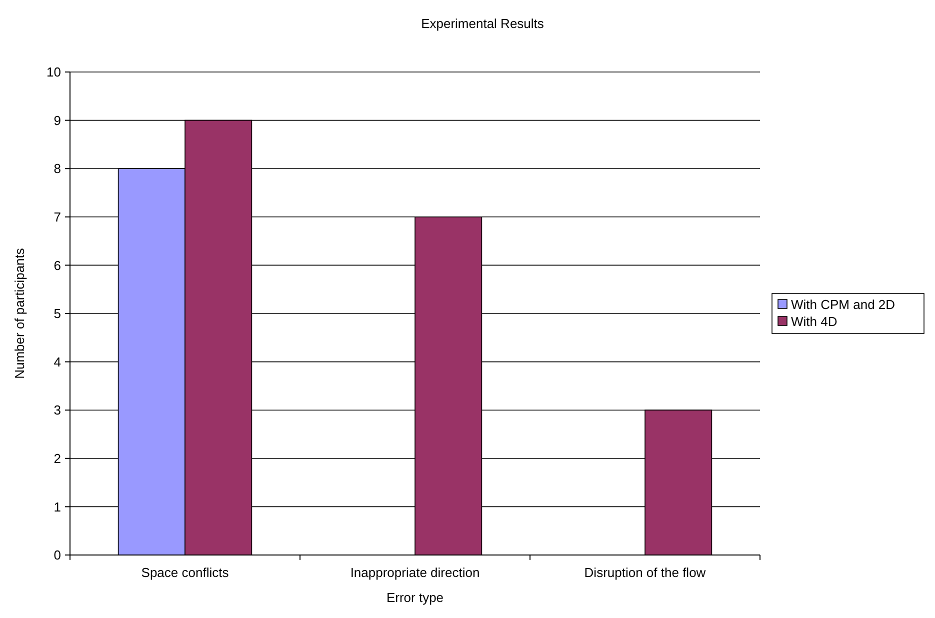 The height and width of the screenshot is (618, 935). I want to click on x-tick-label: Disruption of the flow, so click(645, 572).